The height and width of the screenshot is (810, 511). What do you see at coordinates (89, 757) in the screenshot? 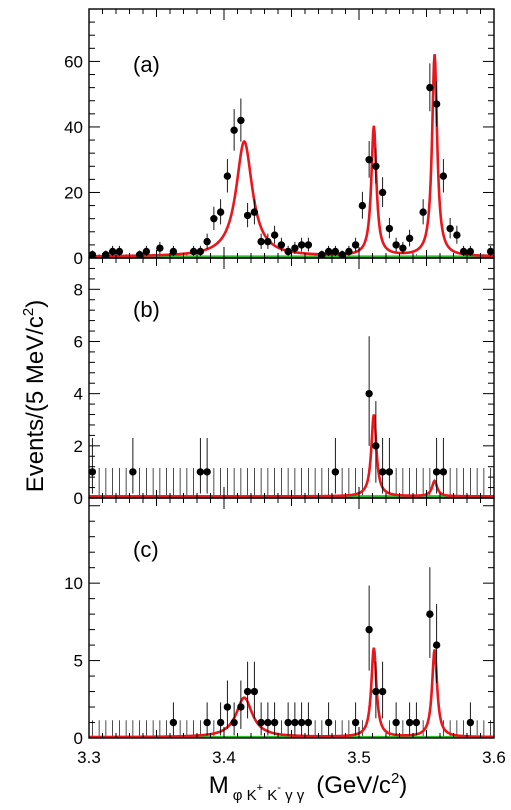
I see `x-tick-label: 3.3` at bounding box center [89, 757].